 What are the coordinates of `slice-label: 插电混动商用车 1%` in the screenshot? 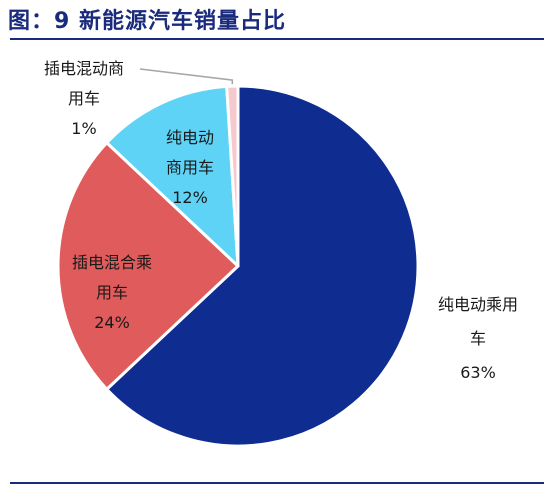 It's located at (84, 98).